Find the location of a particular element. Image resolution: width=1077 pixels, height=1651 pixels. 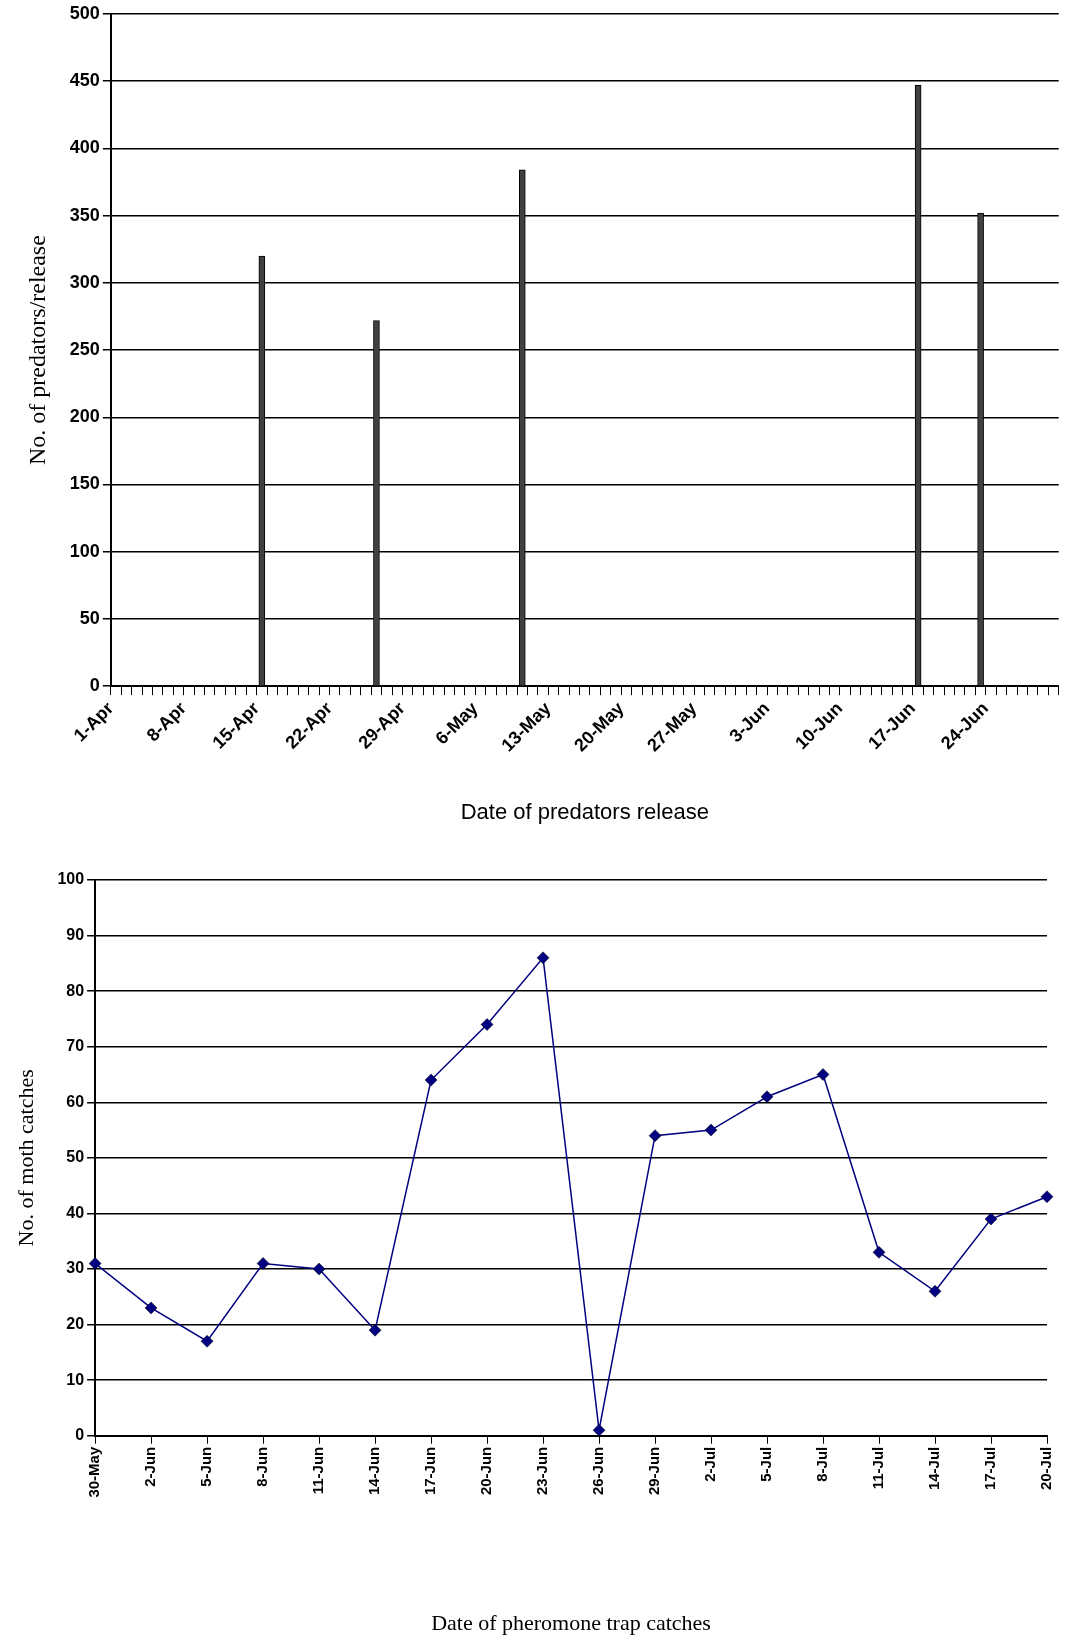

x-tick-label: 11-Jul is located at coordinates (878, 1468).